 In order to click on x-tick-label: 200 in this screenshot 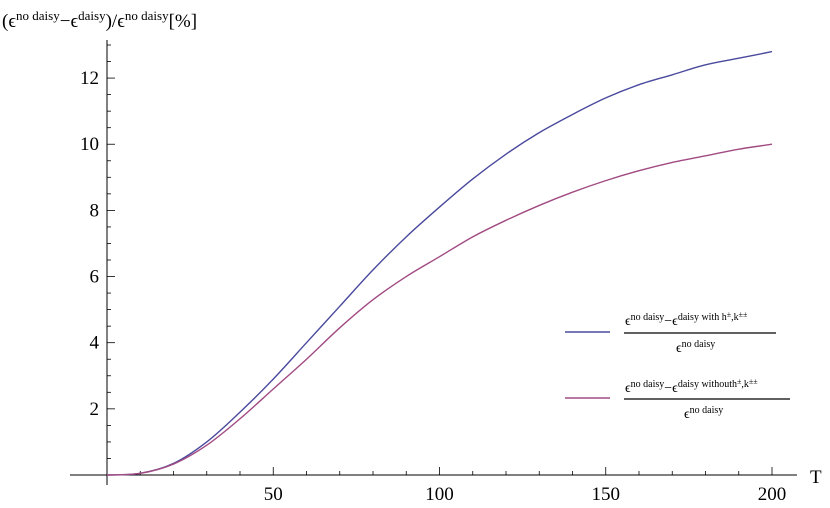, I will do `click(772, 494)`.